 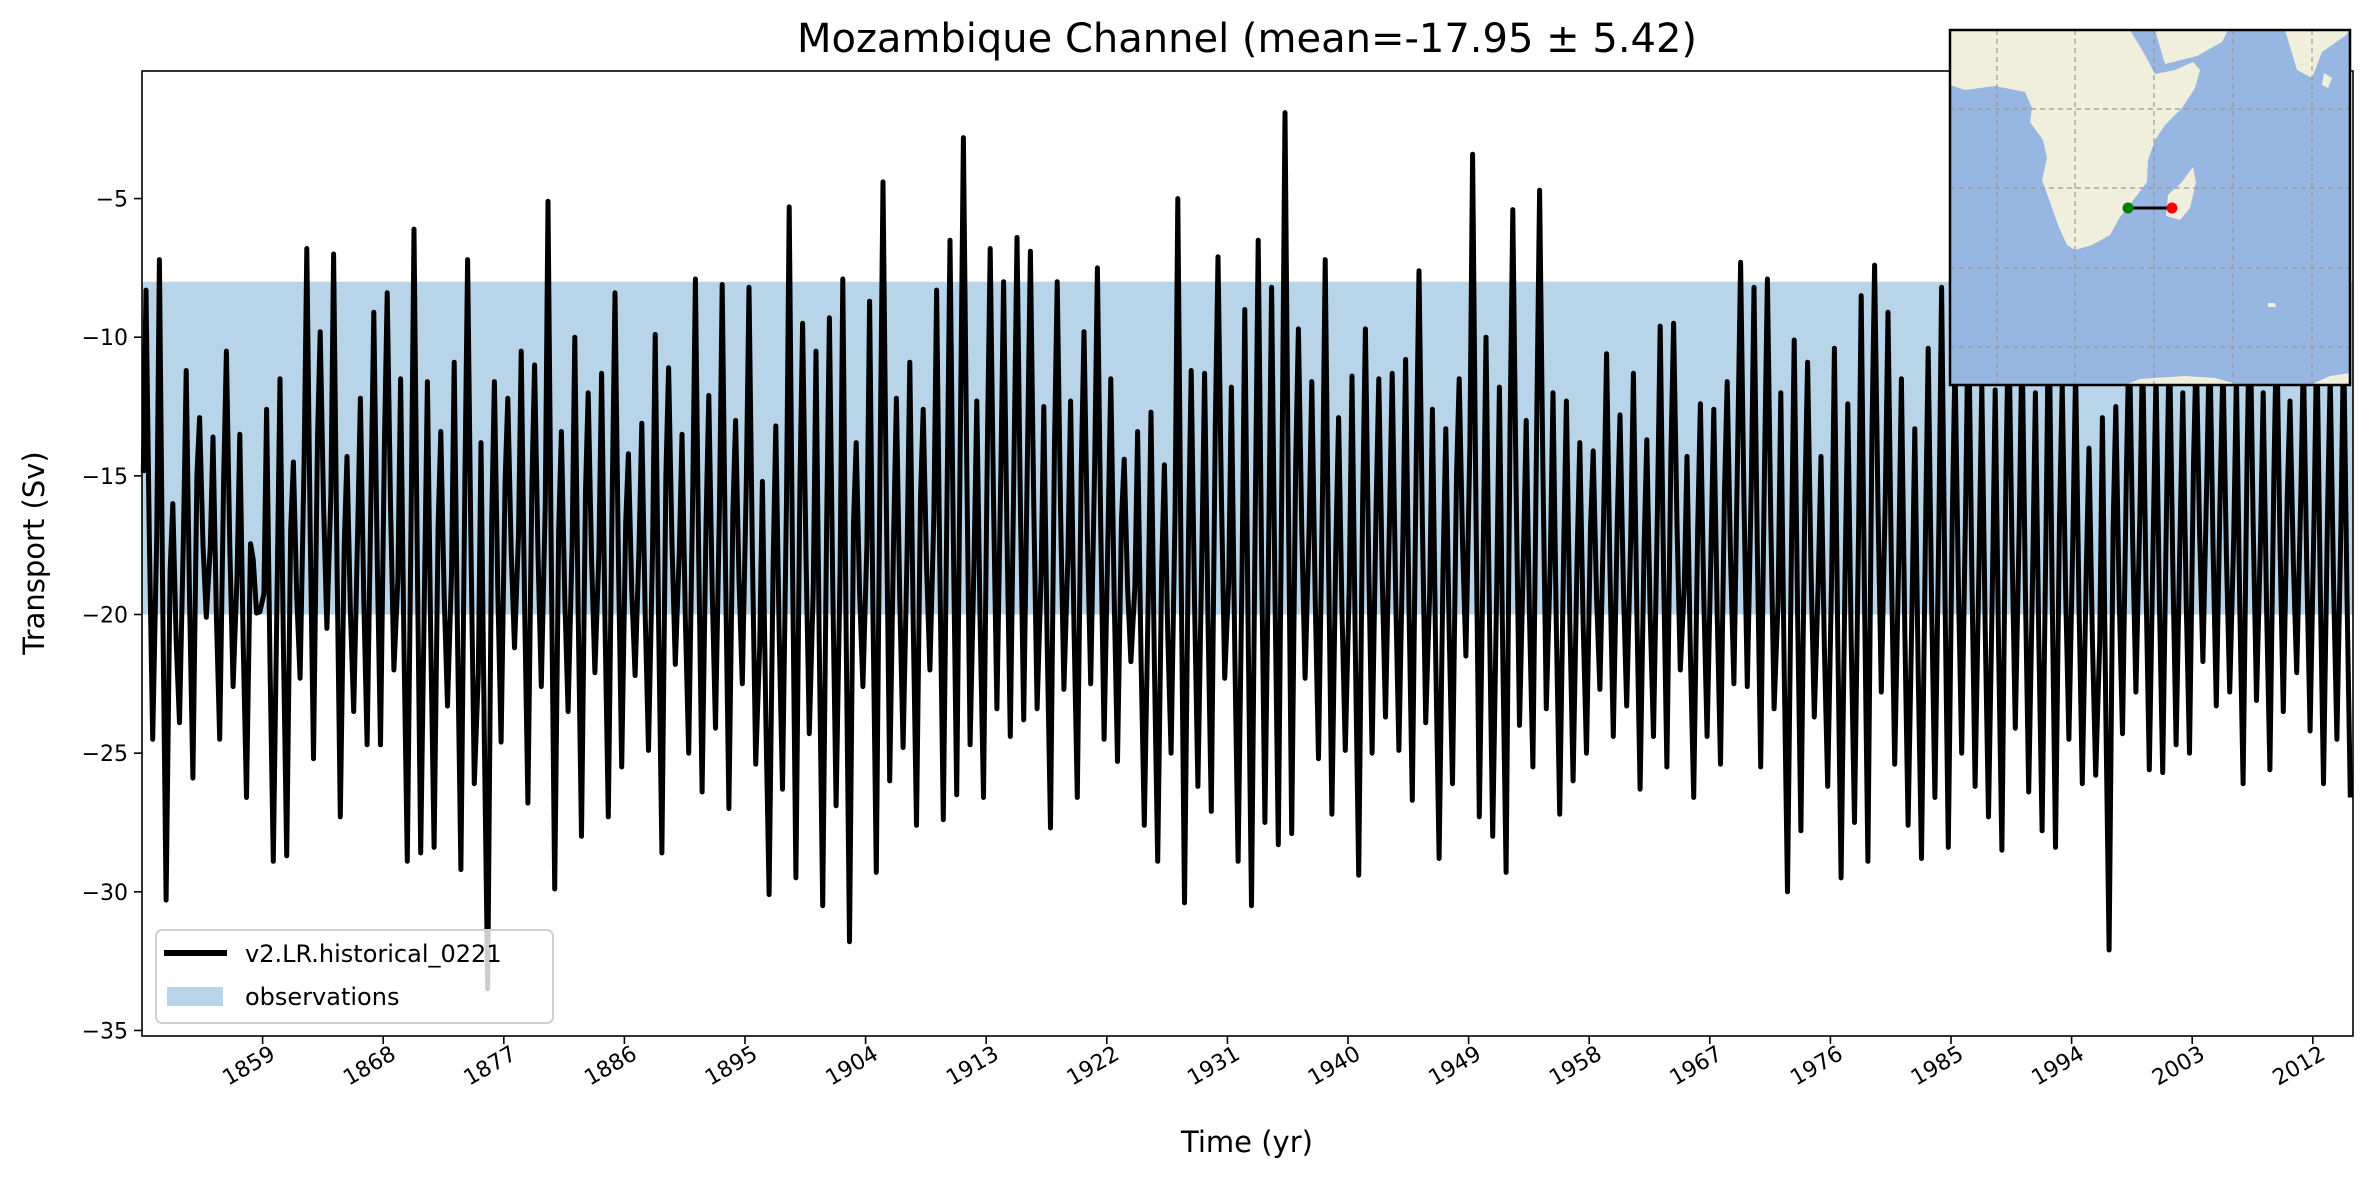 What do you see at coordinates (1247, 39) in the screenshot?
I see `chart-title: Mozambique Channel (mean=-17.95 ± 5.42)` at bounding box center [1247, 39].